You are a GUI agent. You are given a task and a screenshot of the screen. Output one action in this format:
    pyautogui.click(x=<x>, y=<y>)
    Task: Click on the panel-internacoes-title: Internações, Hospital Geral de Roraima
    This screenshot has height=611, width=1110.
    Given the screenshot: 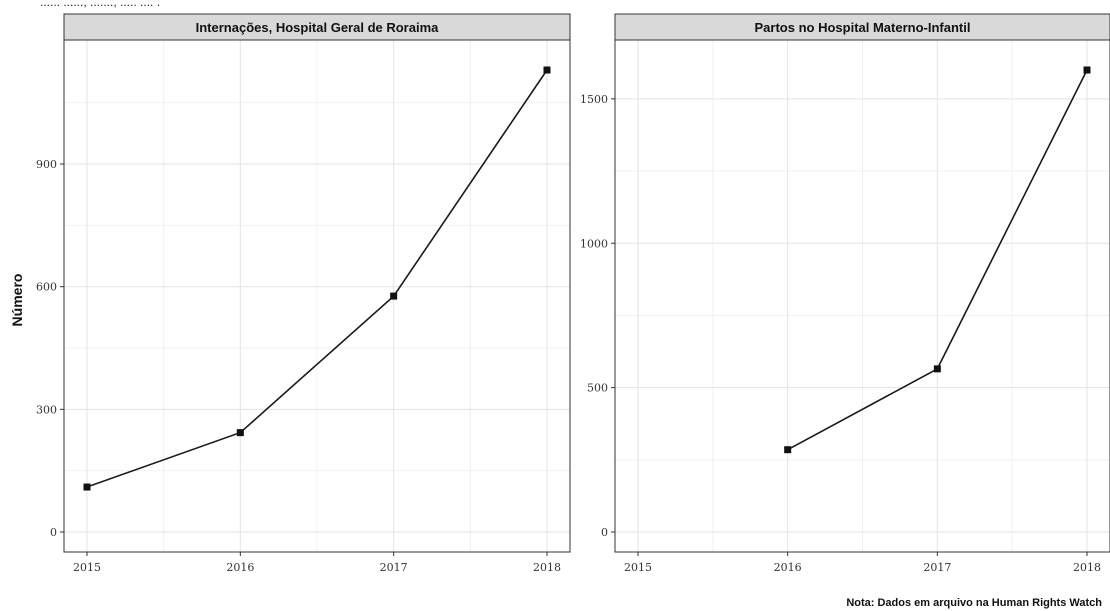 What is the action you would take?
    pyautogui.click(x=318, y=27)
    